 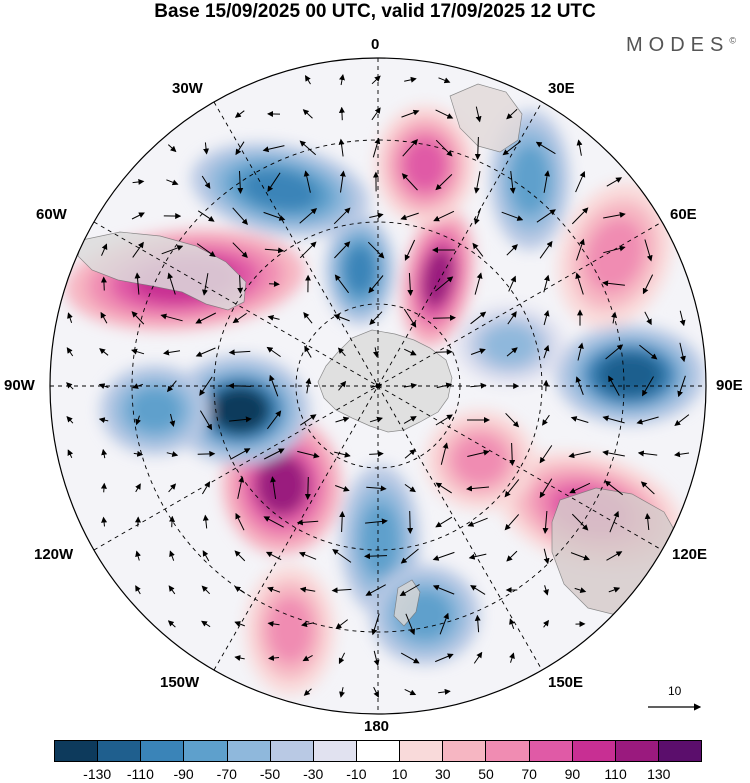 What do you see at coordinates (375, 44) in the screenshot?
I see `lon-label-0: 0` at bounding box center [375, 44].